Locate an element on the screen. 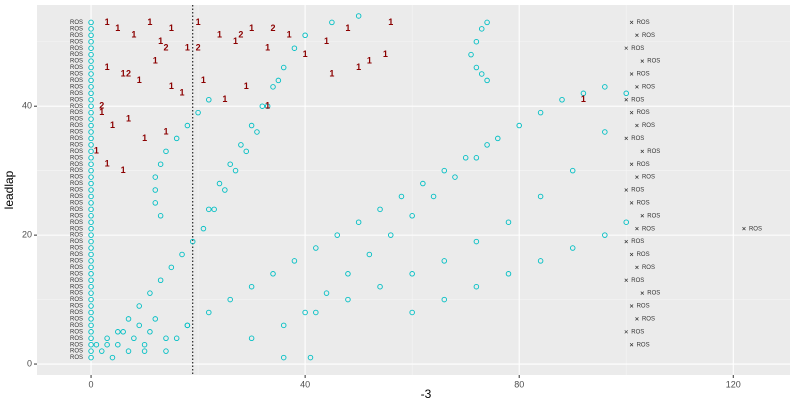  x-tick-label: 120 is located at coordinates (733, 384).